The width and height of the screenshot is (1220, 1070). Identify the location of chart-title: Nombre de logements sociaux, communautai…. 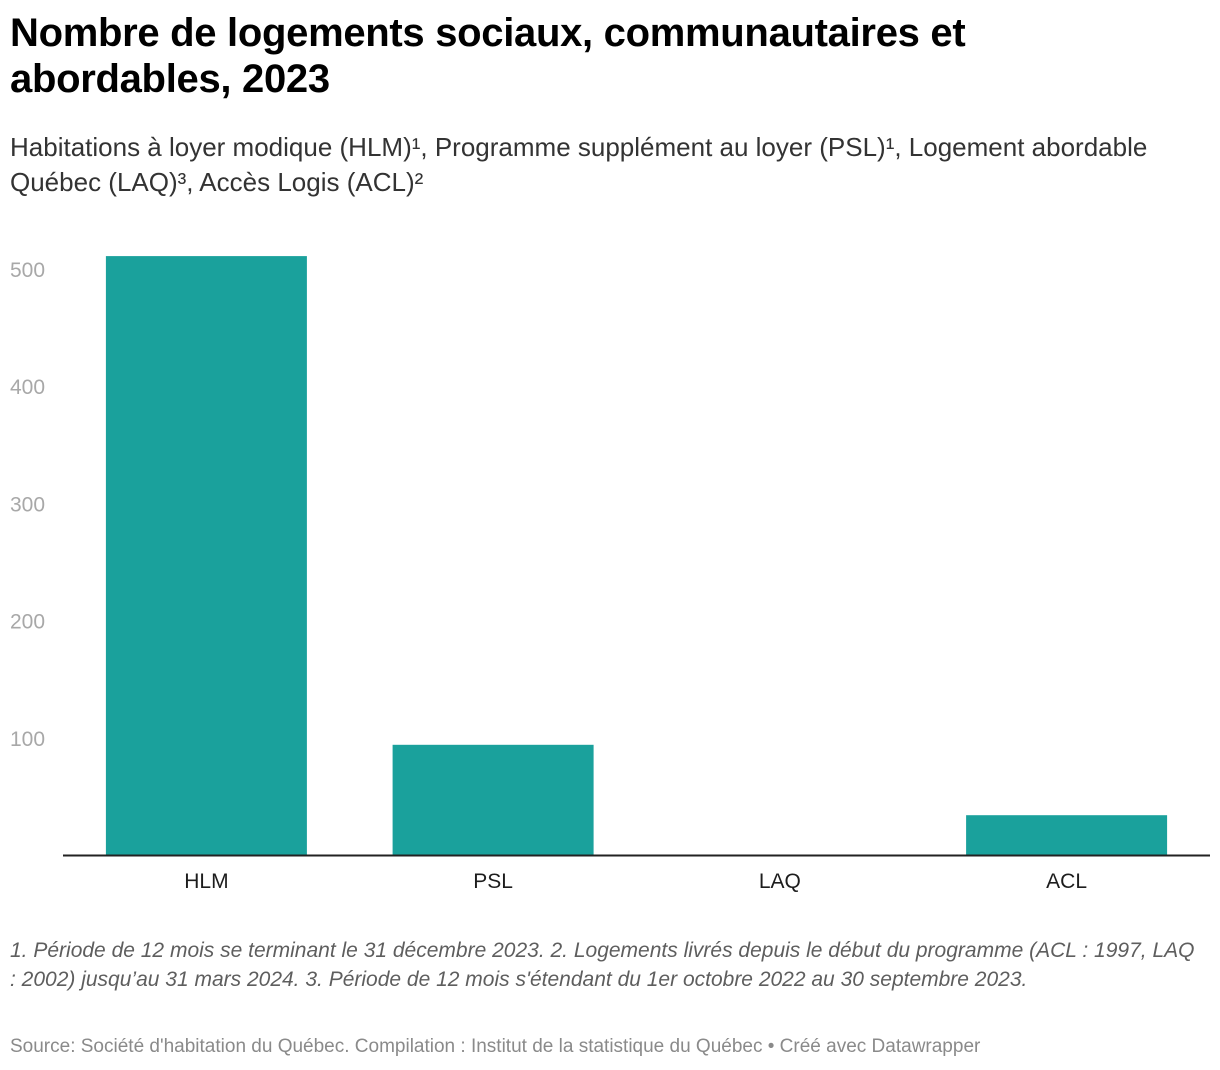
(488, 56).